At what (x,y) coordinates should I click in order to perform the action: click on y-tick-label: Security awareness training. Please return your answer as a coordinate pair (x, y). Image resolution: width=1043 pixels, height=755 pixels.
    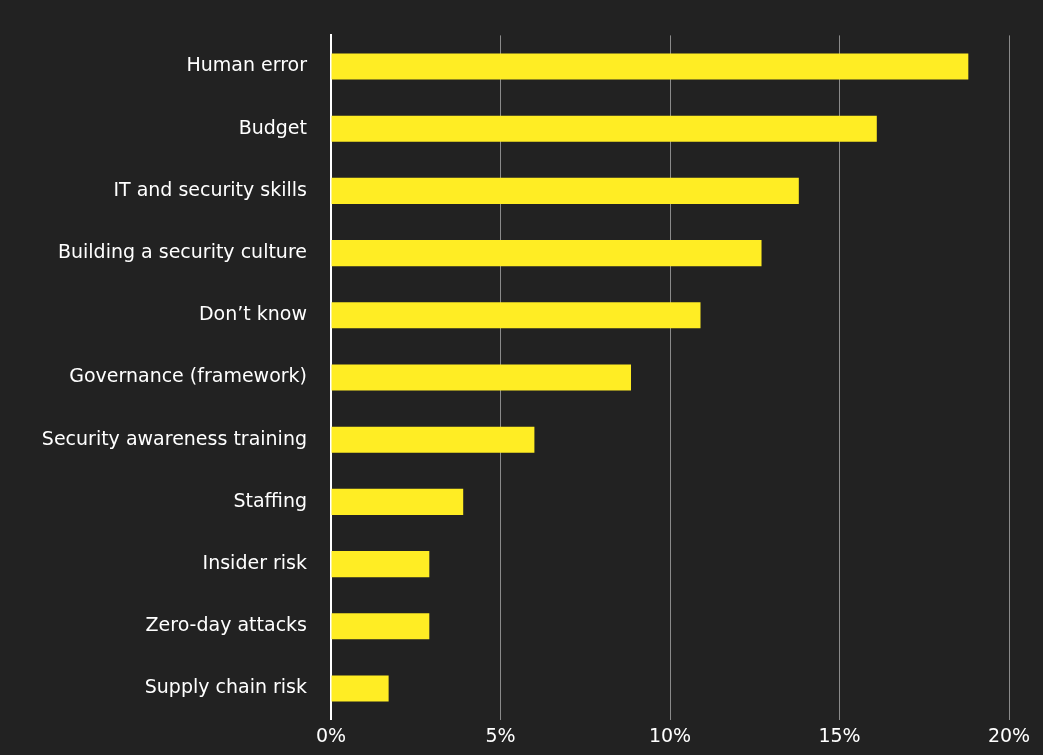
    Looking at the image, I should click on (174, 437).